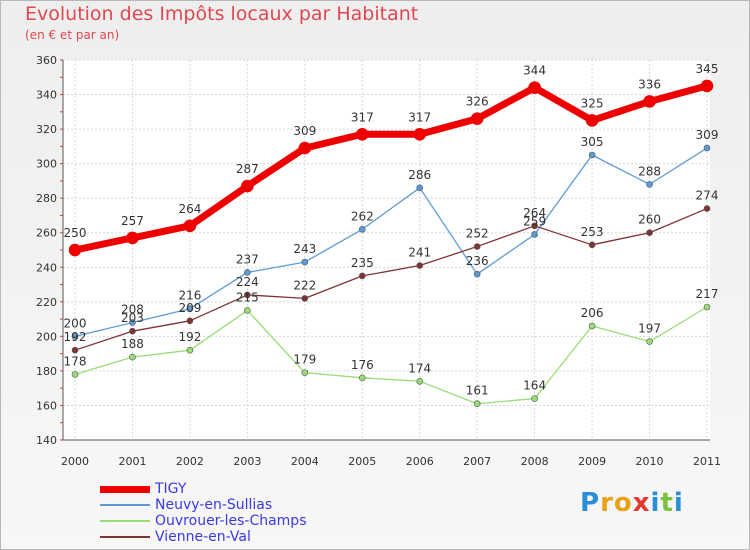 The width and height of the screenshot is (750, 550). I want to click on logo-letter: P, so click(590, 503).